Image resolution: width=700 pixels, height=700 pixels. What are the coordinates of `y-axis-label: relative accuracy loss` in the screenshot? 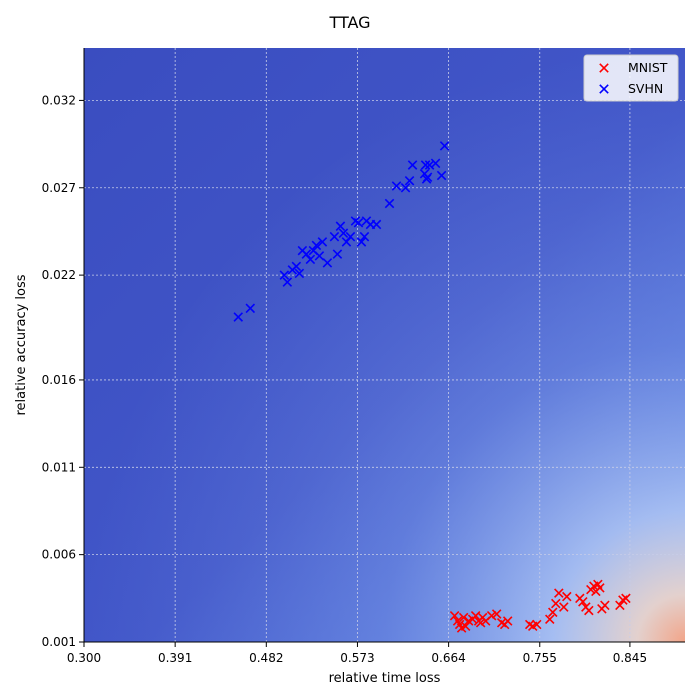 It's located at (21, 344).